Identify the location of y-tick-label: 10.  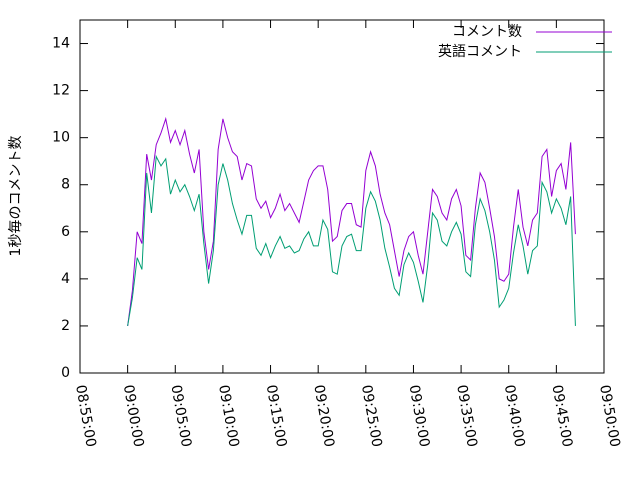
(61, 138).